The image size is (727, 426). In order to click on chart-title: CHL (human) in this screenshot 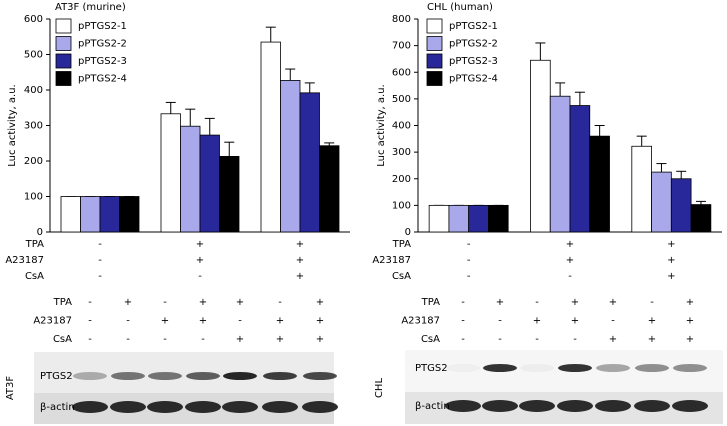, I will do `click(460, 7)`.